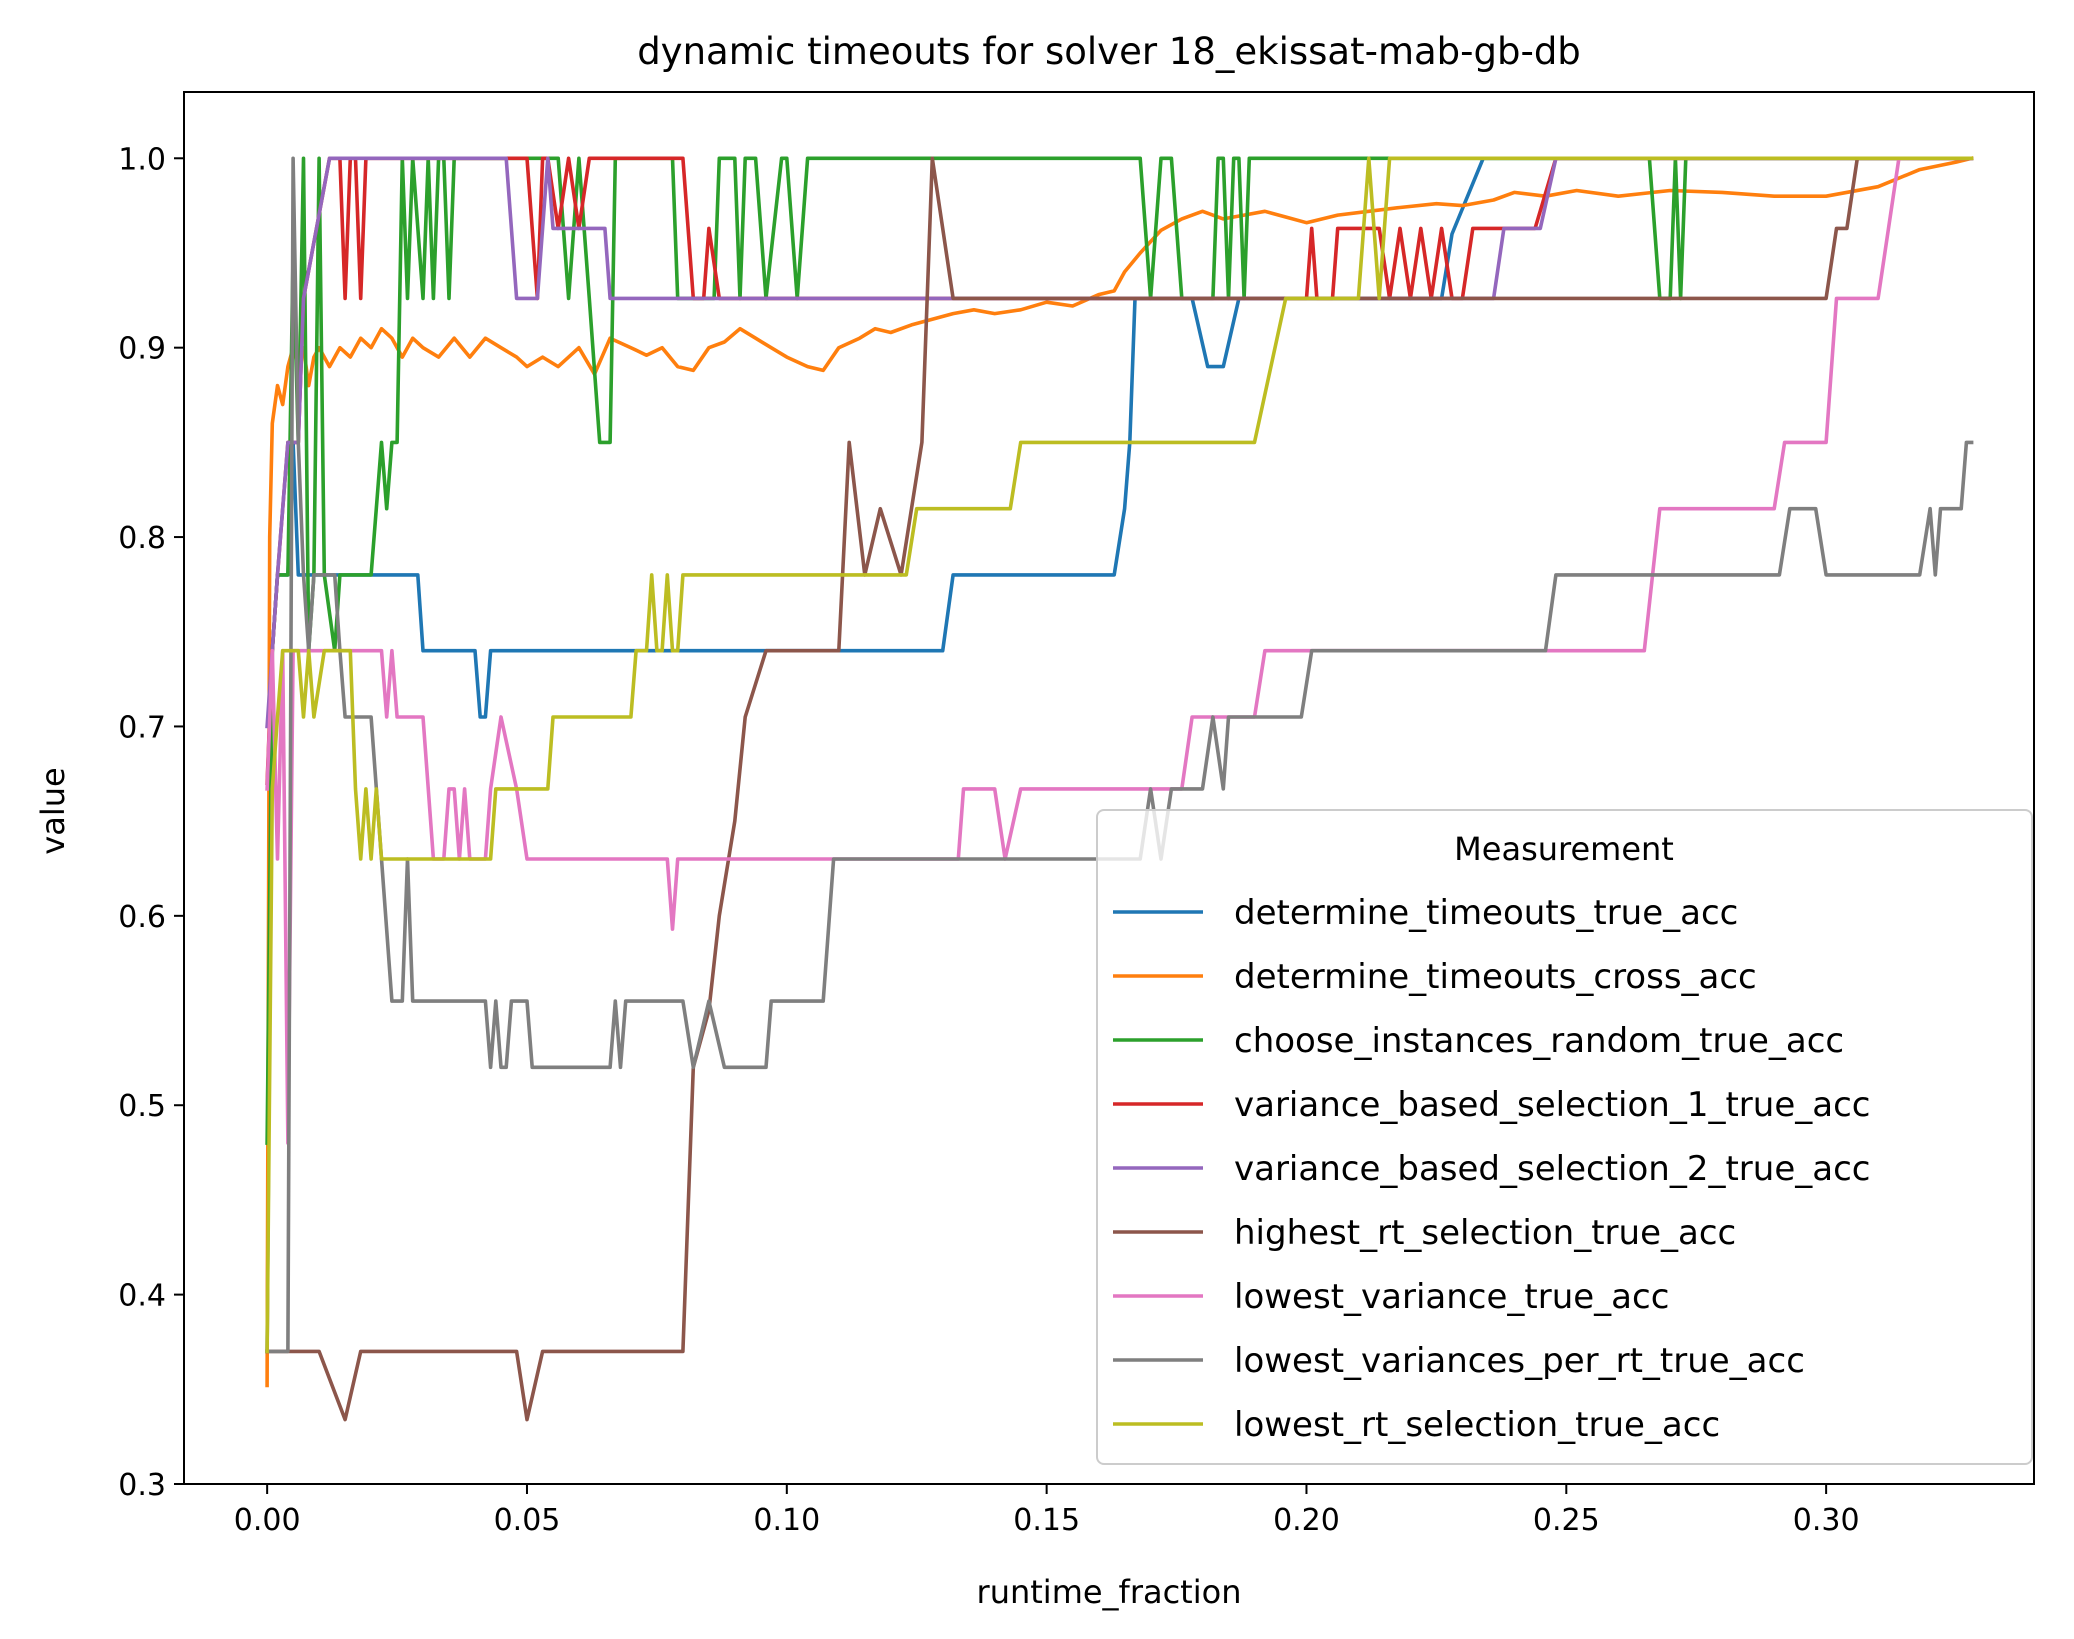 The image size is (2074, 1639). I want to click on legend-label: determine_timeouts_true_acc, so click(1486, 913).